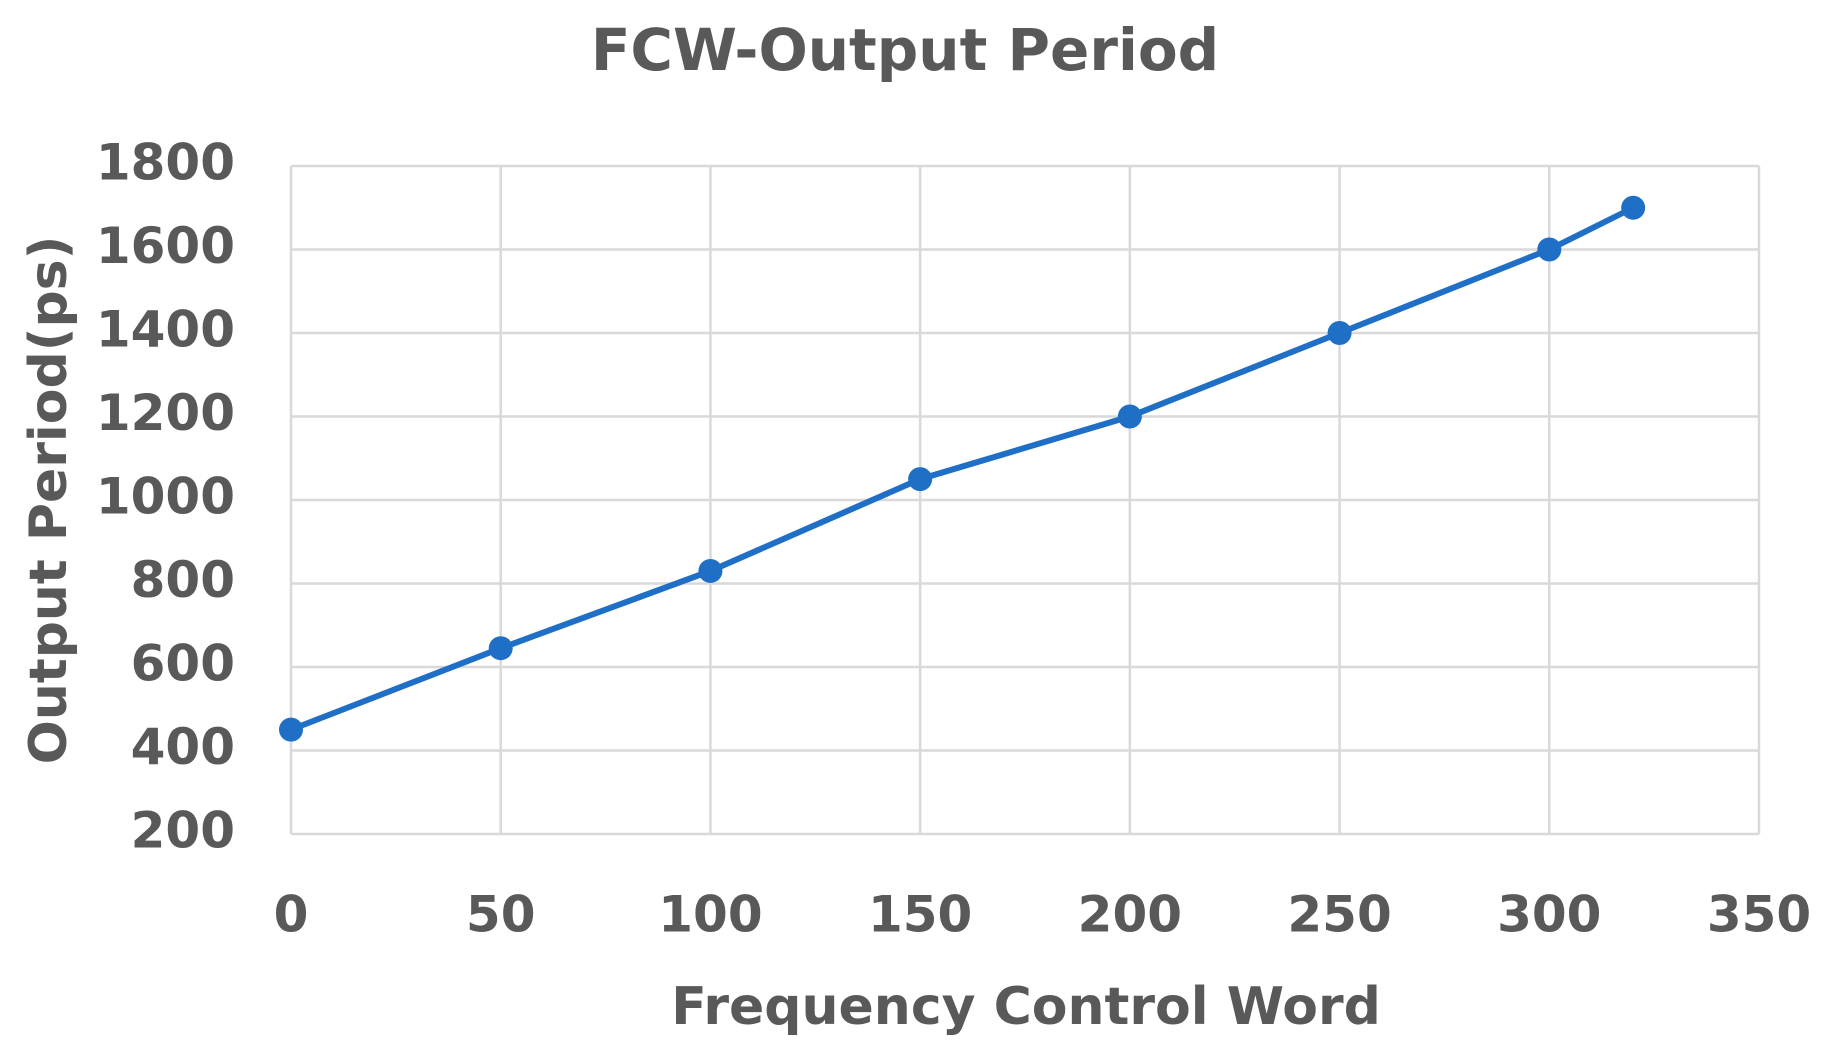  I want to click on y-tick-label: 1400, so click(165, 330).